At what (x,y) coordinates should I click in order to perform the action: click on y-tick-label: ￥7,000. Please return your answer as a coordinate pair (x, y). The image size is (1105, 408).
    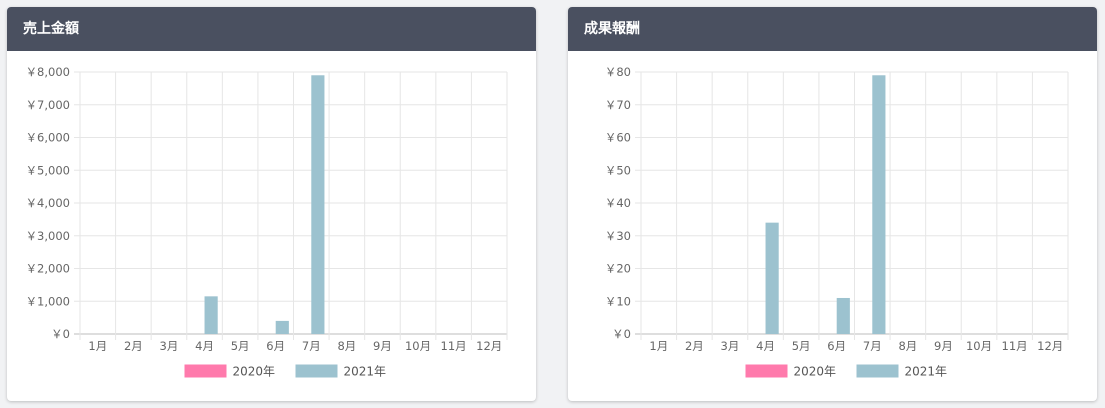
    Looking at the image, I should click on (48, 105).